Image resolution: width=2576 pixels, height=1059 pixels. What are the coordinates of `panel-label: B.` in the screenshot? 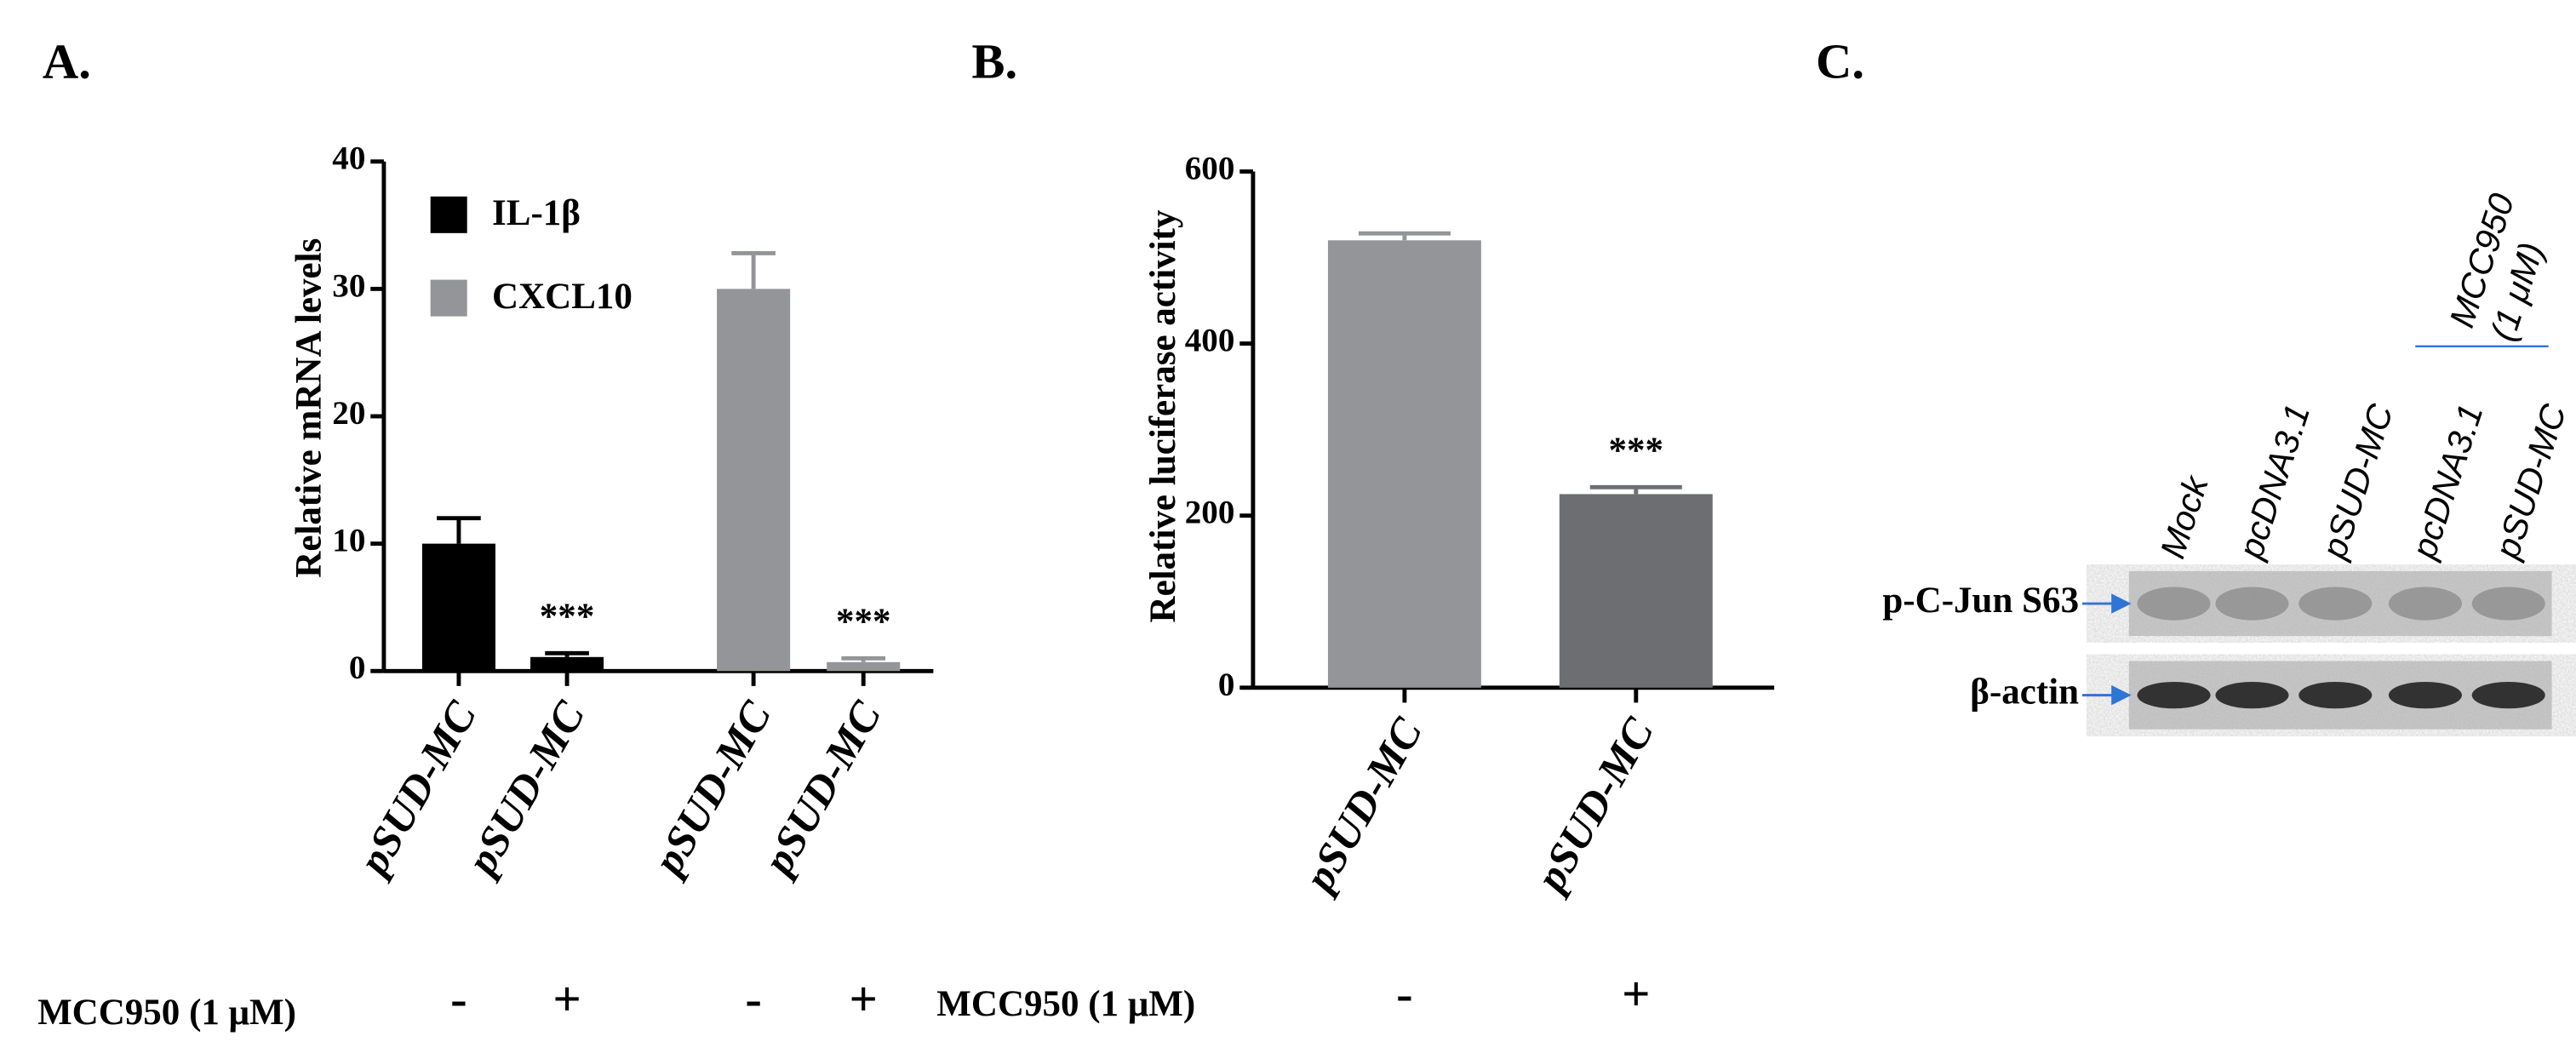 It's located at (994, 61).